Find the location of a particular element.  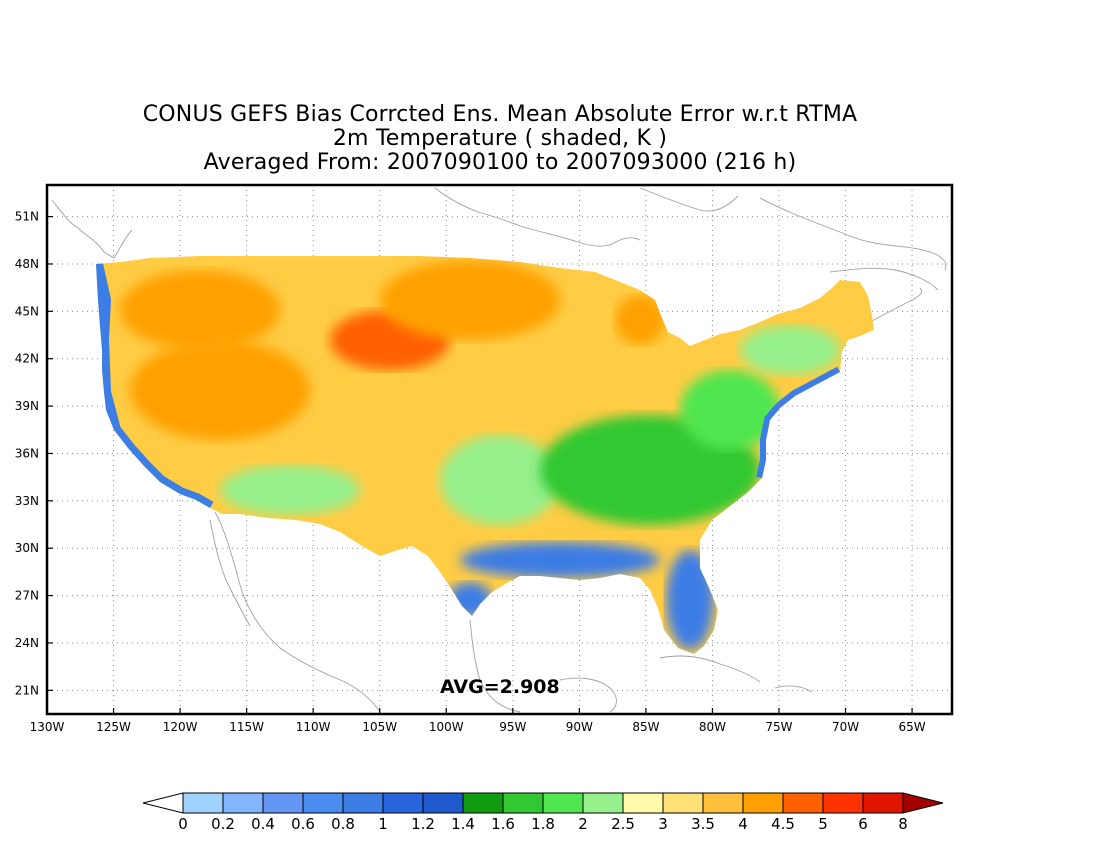

coastline-hispaniola is located at coordinates (793, 689).